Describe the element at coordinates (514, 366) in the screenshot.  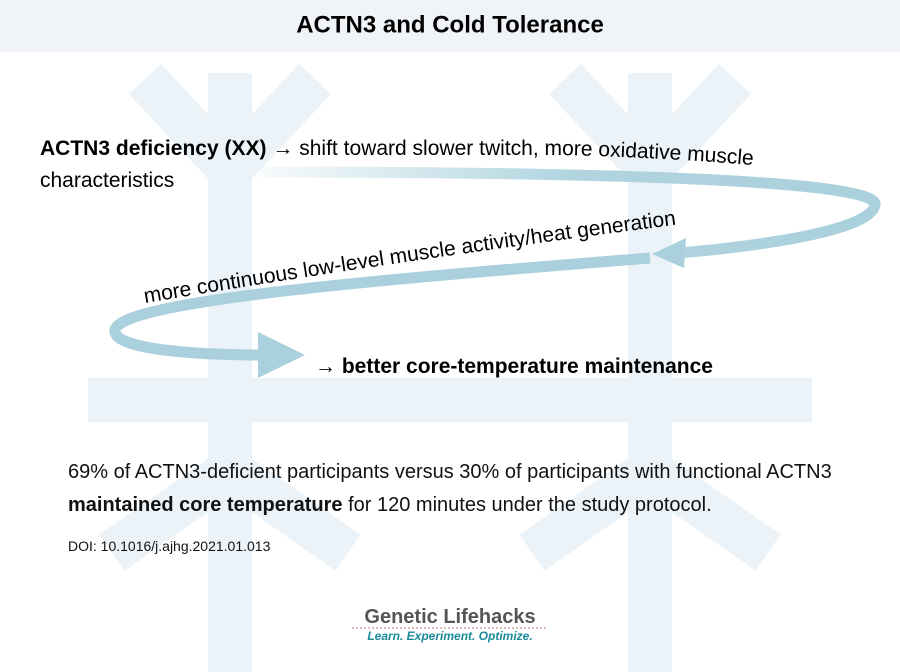
I see `step3-text: → better core-temperature maintenance` at that location.